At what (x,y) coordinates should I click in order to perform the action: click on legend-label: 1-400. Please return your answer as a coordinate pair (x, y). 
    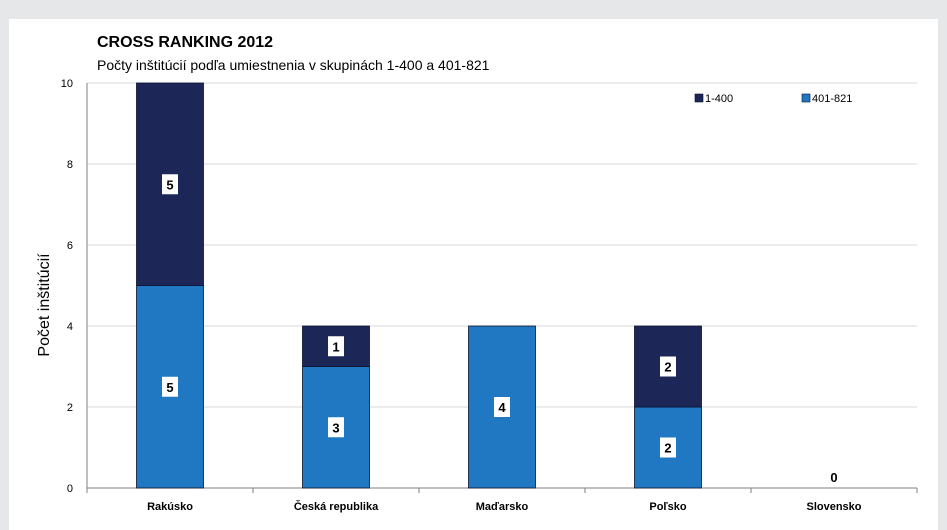
    Looking at the image, I should click on (719, 99).